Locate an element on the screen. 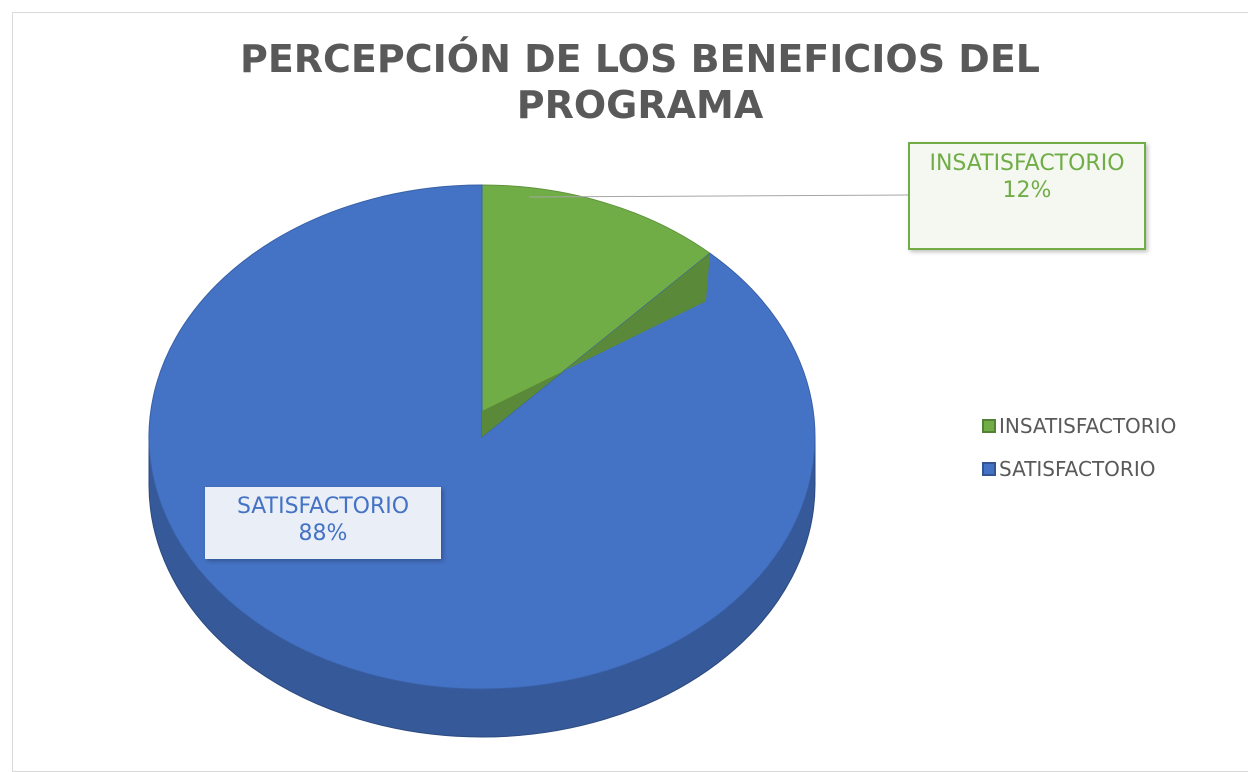  label-value: 88% is located at coordinates (323, 533).